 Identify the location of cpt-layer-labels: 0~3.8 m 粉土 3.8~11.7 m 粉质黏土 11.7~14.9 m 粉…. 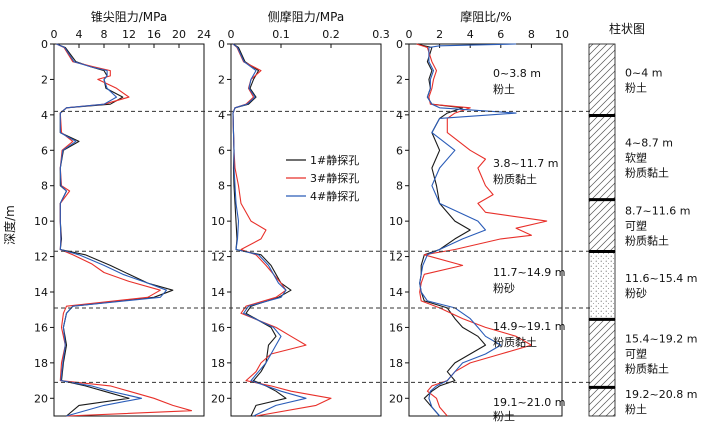
(529, 245).